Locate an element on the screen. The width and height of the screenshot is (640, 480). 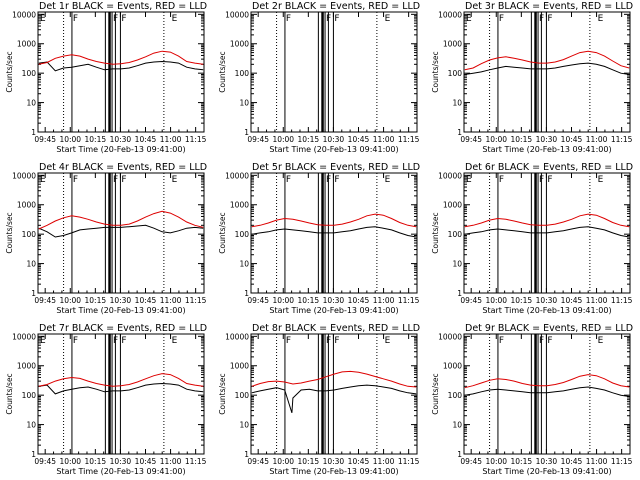
panel-title: Det 3r BLACK = Events, RED = LLD is located at coordinates (549, 6).